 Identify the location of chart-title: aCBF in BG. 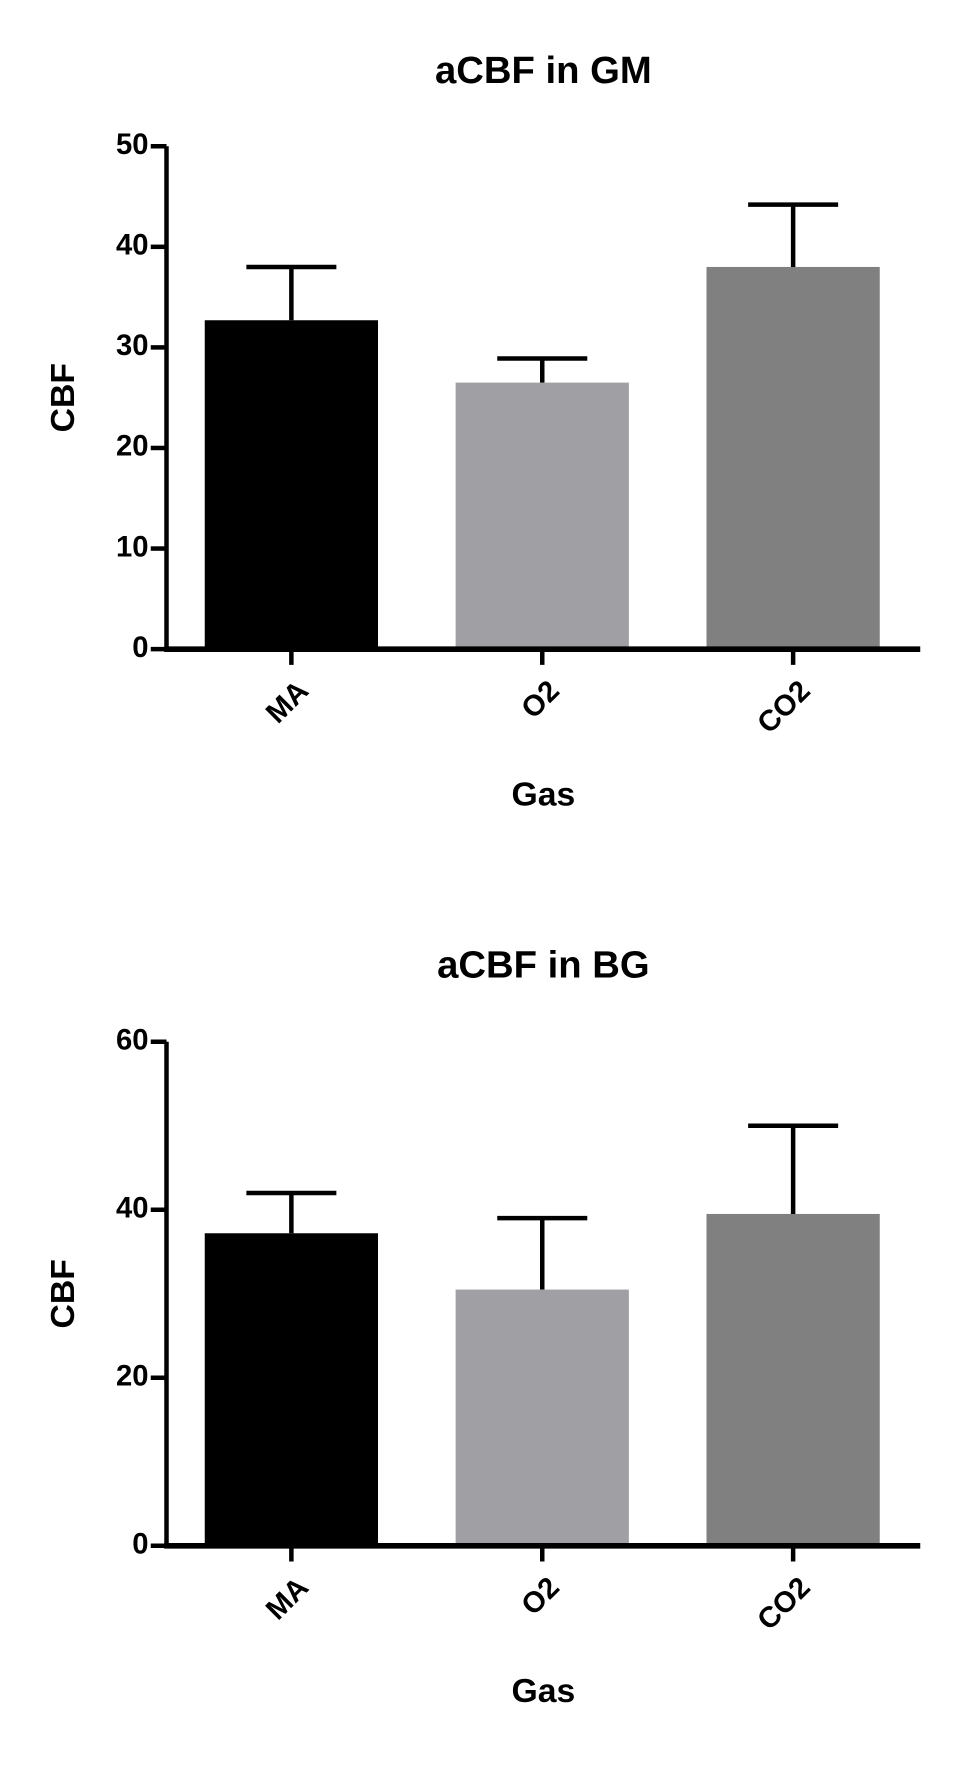
(543, 965).